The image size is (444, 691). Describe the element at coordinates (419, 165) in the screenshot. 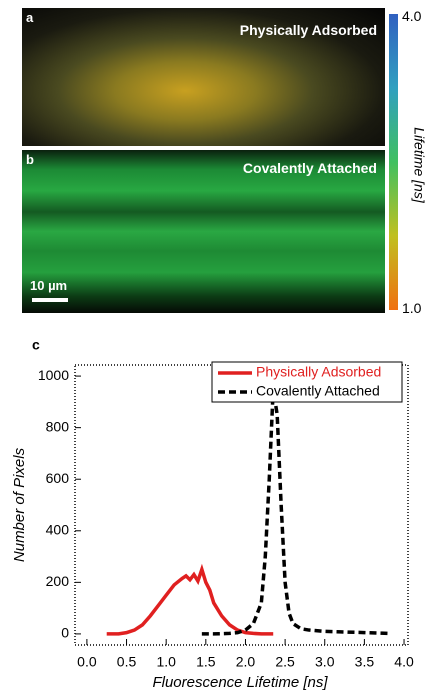

I see `colorbar-title: Lifetime [ns]` at that location.